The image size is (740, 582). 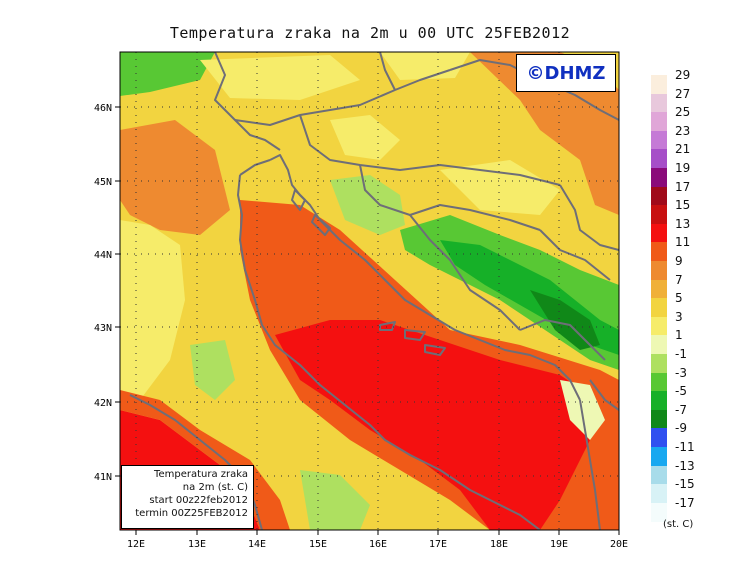 What do you see at coordinates (683, 168) in the screenshot?
I see `legend-label: 19` at bounding box center [683, 168].